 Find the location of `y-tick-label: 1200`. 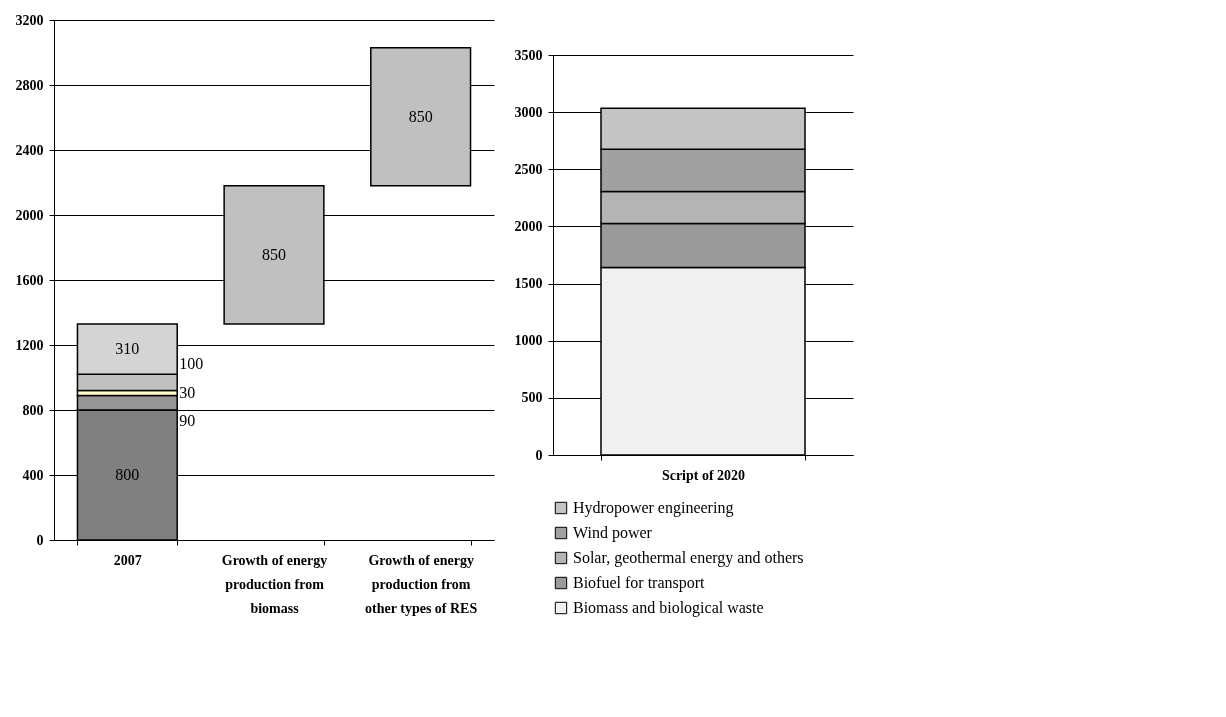

y-tick-label: 1200 is located at coordinates (29, 345).